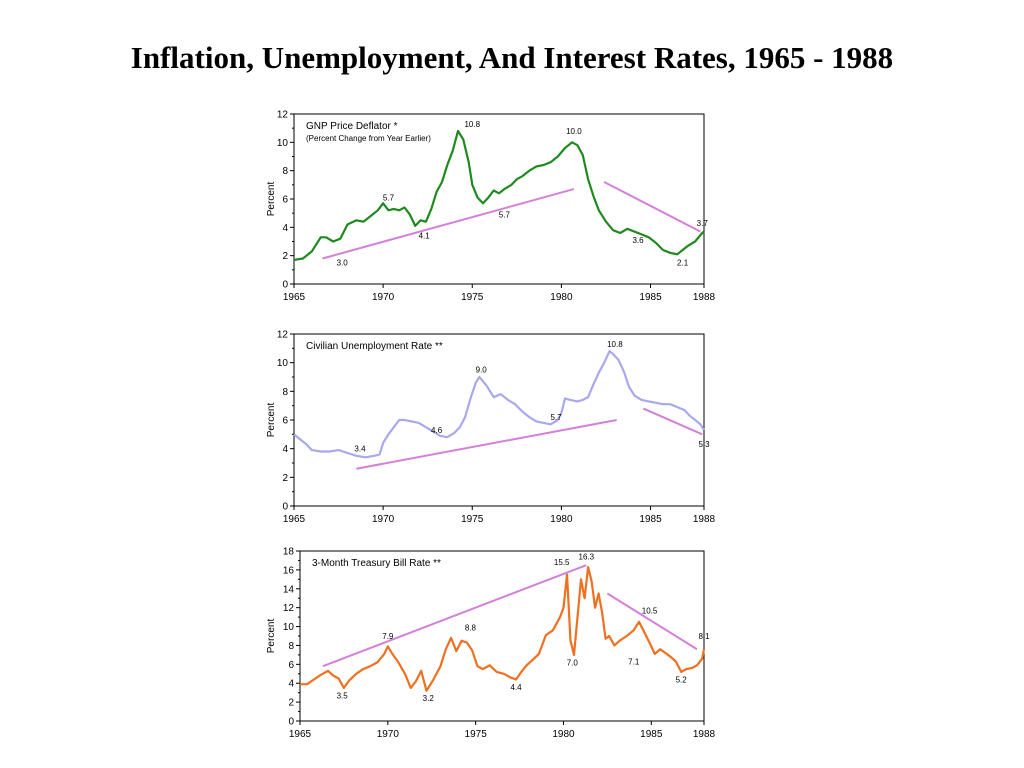 The width and height of the screenshot is (1024, 768). Describe the element at coordinates (703, 223) in the screenshot. I see `data-label: 3.7` at that location.